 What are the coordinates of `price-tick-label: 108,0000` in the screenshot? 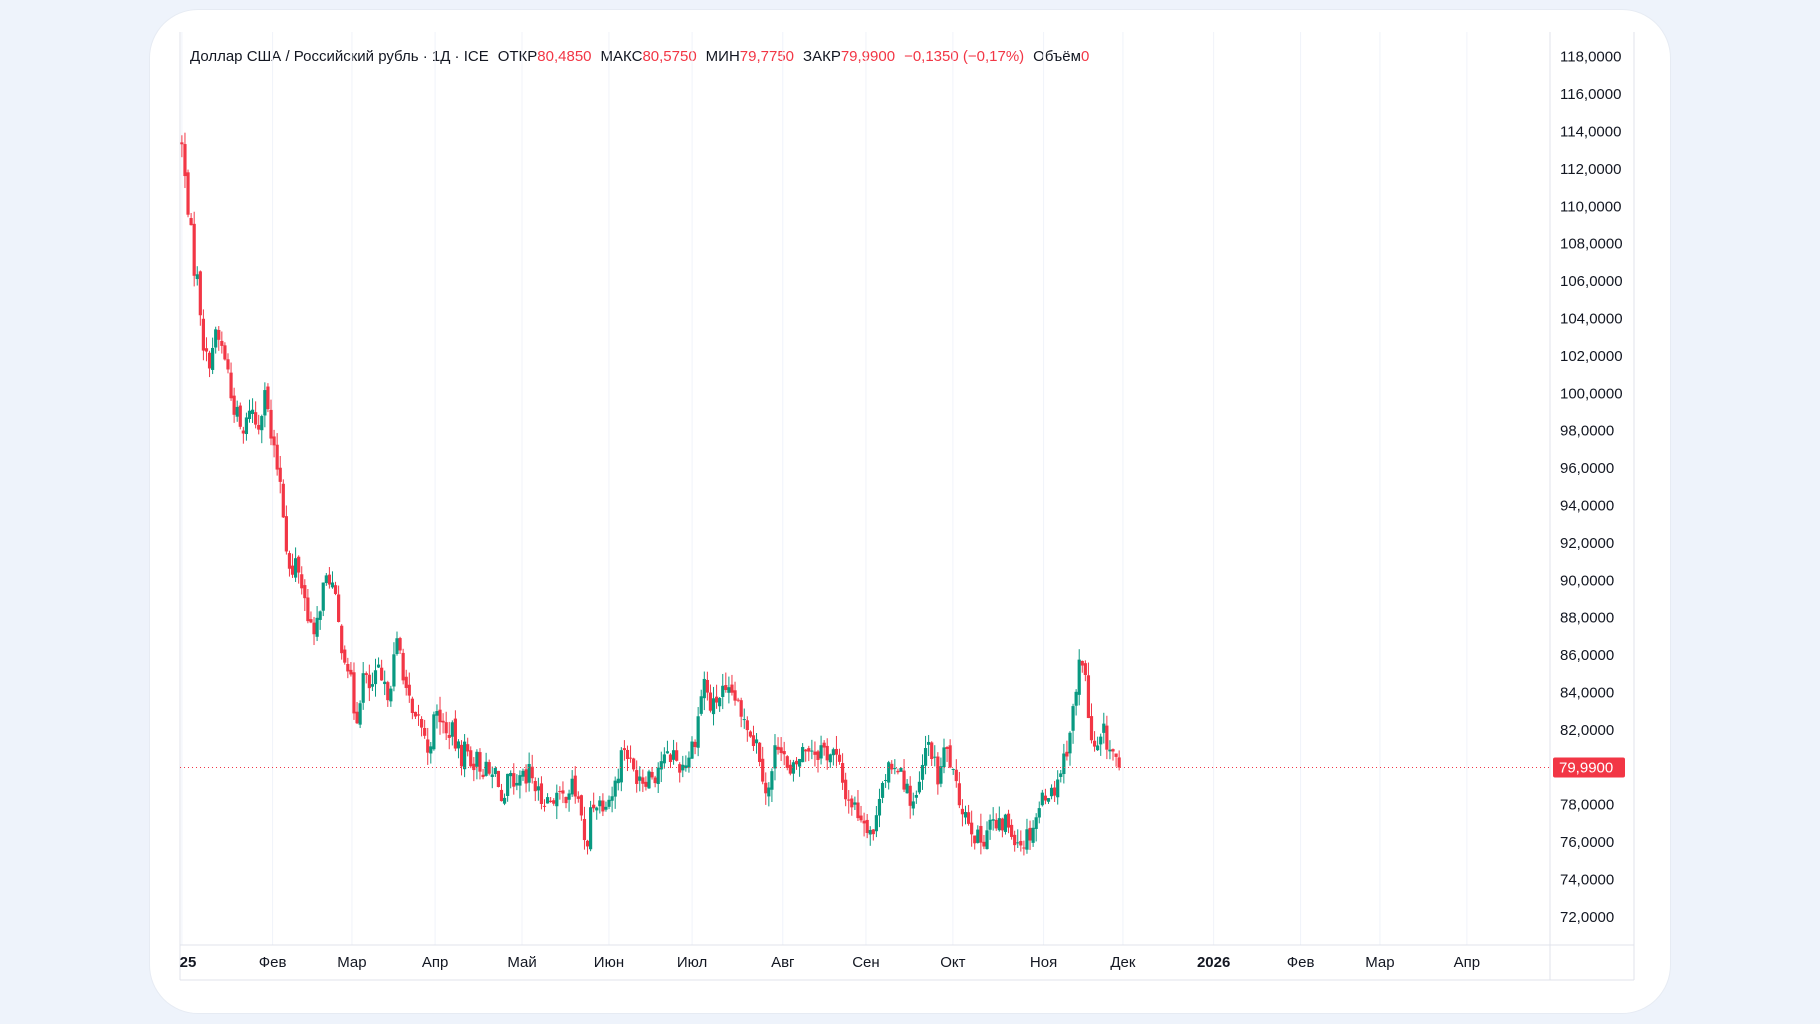 It's located at (1591, 244).